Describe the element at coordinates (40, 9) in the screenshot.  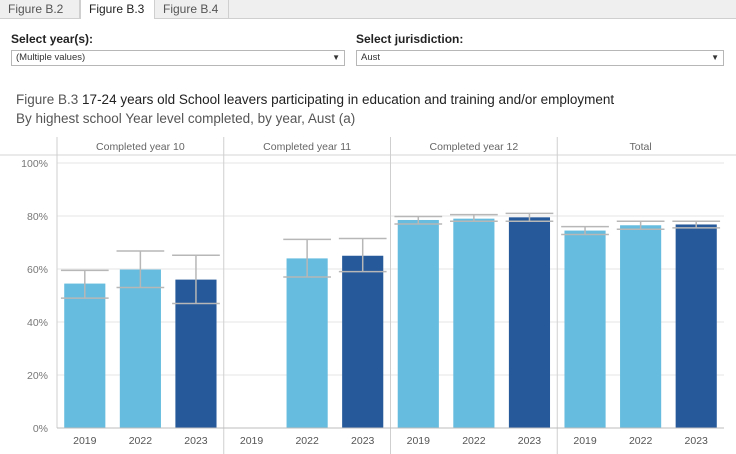
I see `tab-figure-b2: Figure B.2` at that location.